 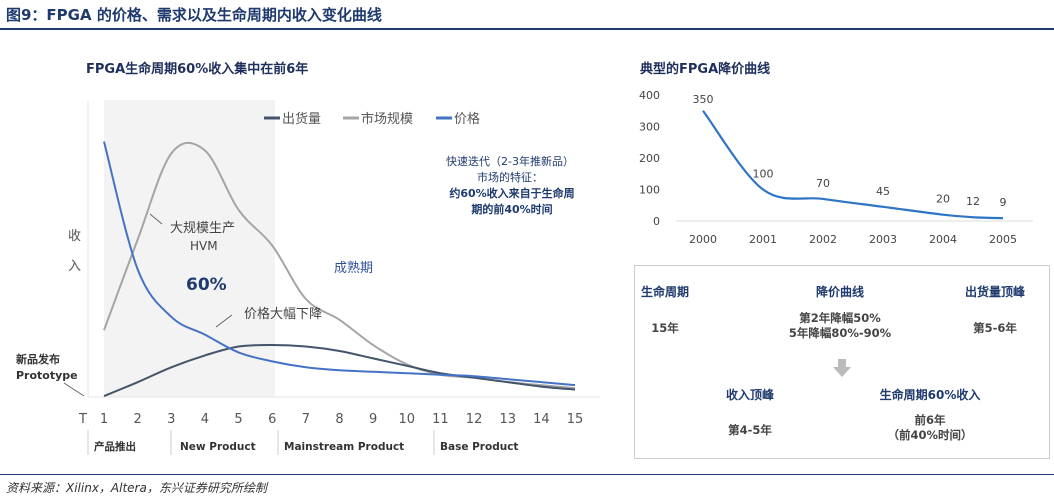 What do you see at coordinates (527, 474) in the screenshot?
I see `footer-divider` at bounding box center [527, 474].